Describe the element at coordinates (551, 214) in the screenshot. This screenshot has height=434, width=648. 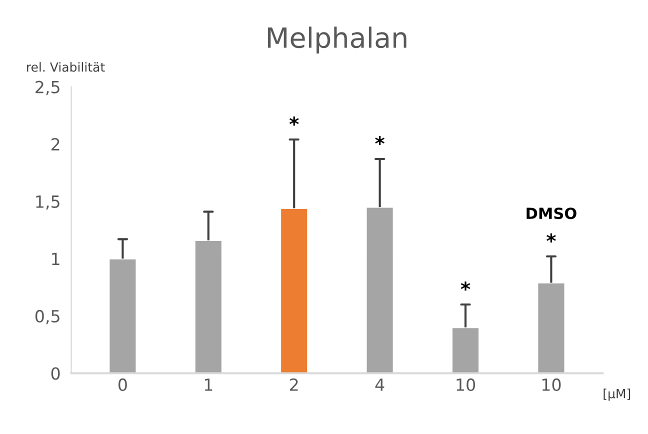
I see `annotation: DMSO` at that location.